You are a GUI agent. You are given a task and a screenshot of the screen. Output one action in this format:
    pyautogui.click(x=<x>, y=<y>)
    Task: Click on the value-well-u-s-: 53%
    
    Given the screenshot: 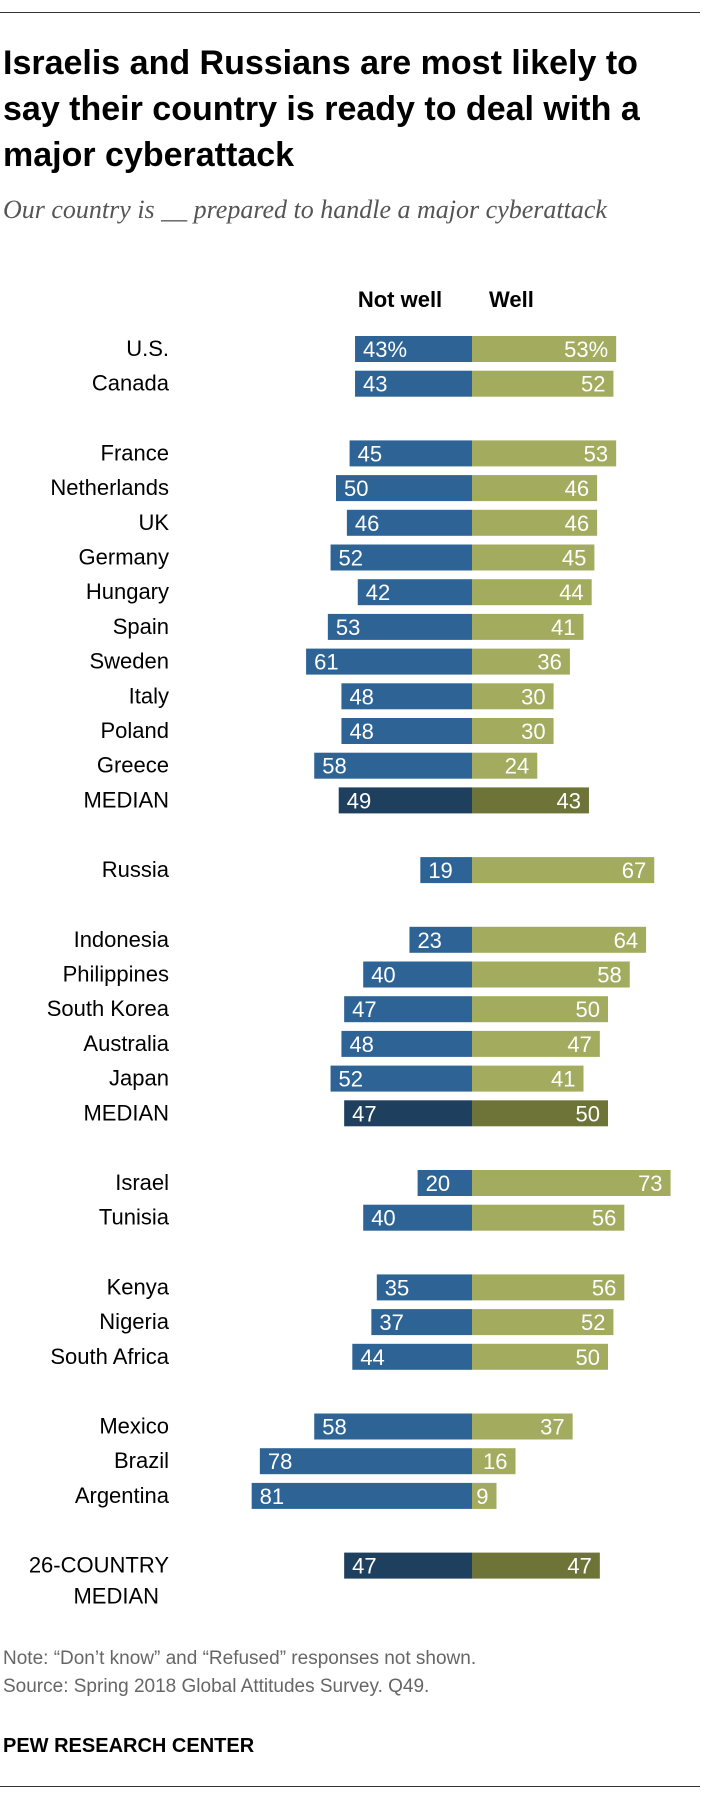 What is the action you would take?
    pyautogui.click(x=586, y=349)
    